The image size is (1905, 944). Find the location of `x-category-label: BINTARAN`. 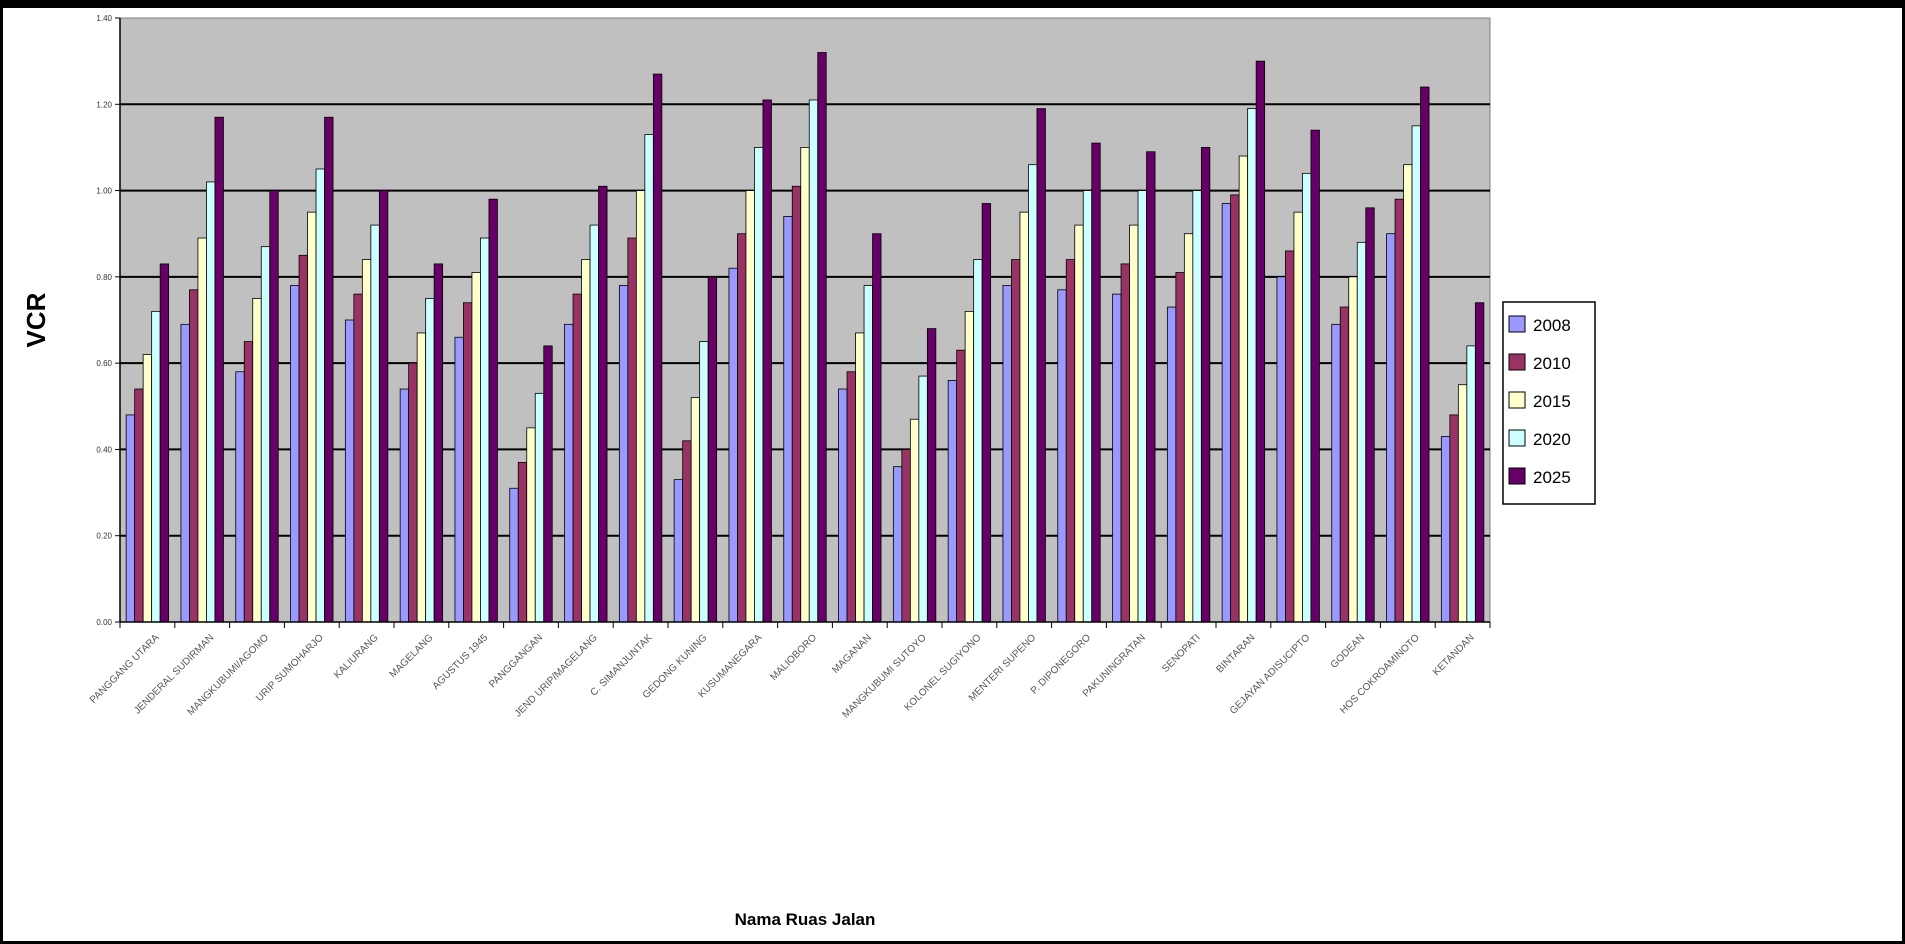

x-category-label: BINTARAN is located at coordinates (1236, 653).